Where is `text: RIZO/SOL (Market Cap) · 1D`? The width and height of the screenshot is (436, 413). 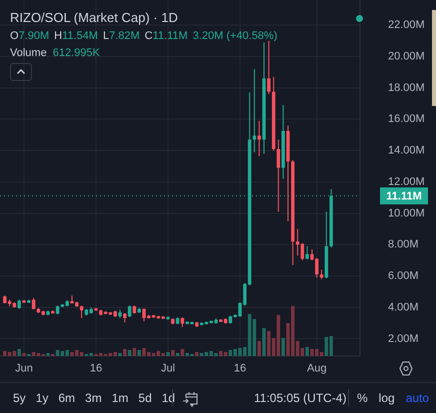 text: RIZO/SOL (Market Cap) · 1D is located at coordinates (94, 17).